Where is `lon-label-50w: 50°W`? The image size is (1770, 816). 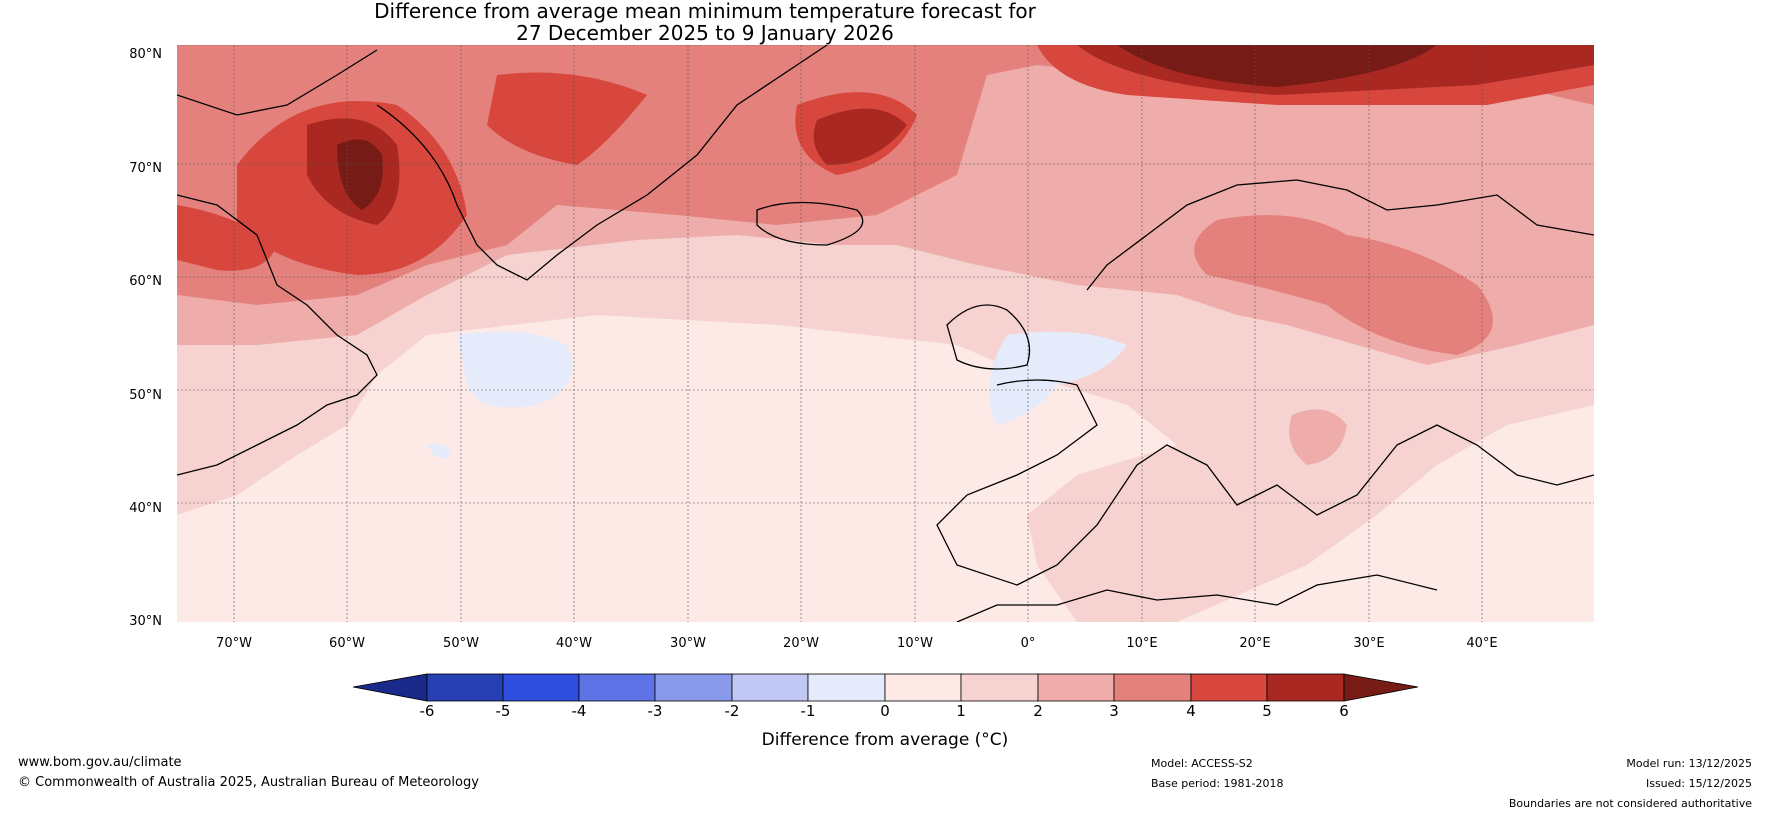
lon-label-50w: 50°W is located at coordinates (461, 643).